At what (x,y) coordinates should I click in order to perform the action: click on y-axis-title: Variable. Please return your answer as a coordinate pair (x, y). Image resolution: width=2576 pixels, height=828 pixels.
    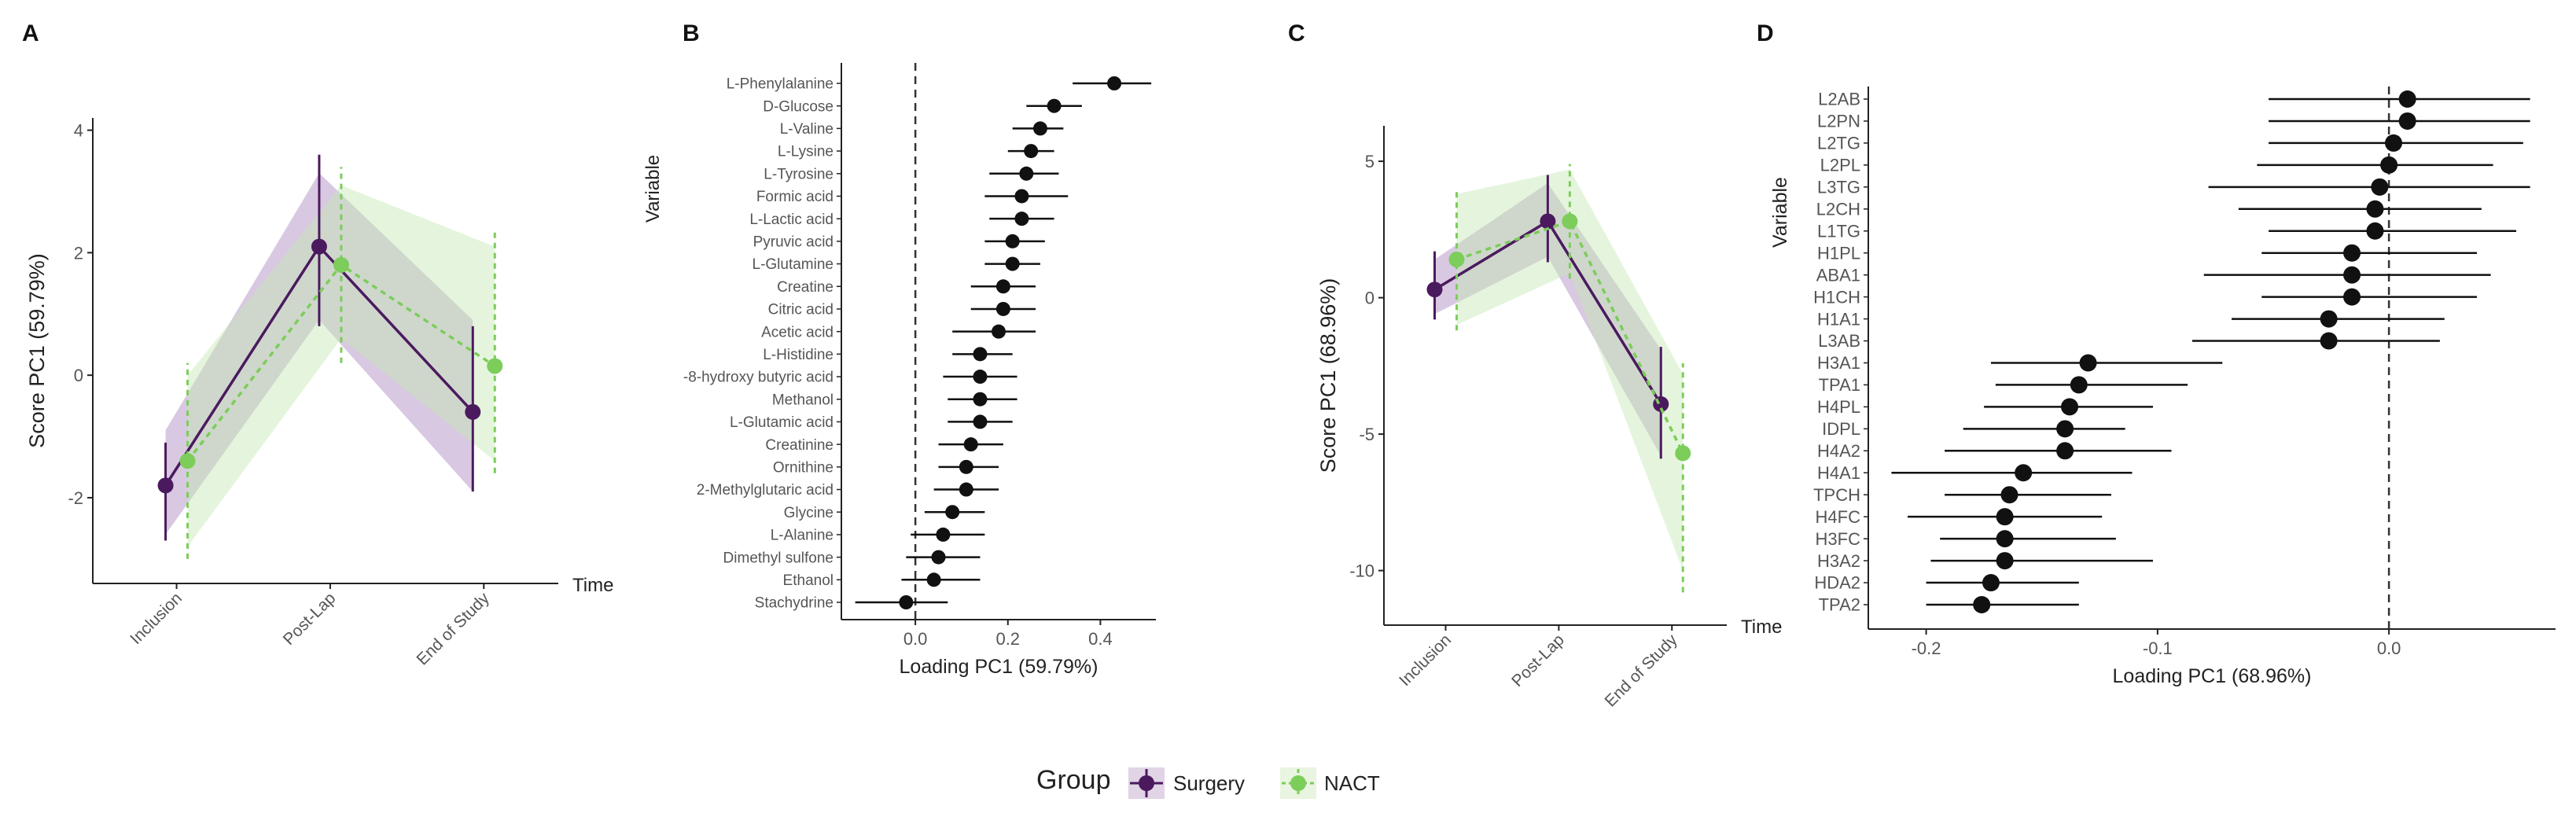
    Looking at the image, I should click on (1780, 212).